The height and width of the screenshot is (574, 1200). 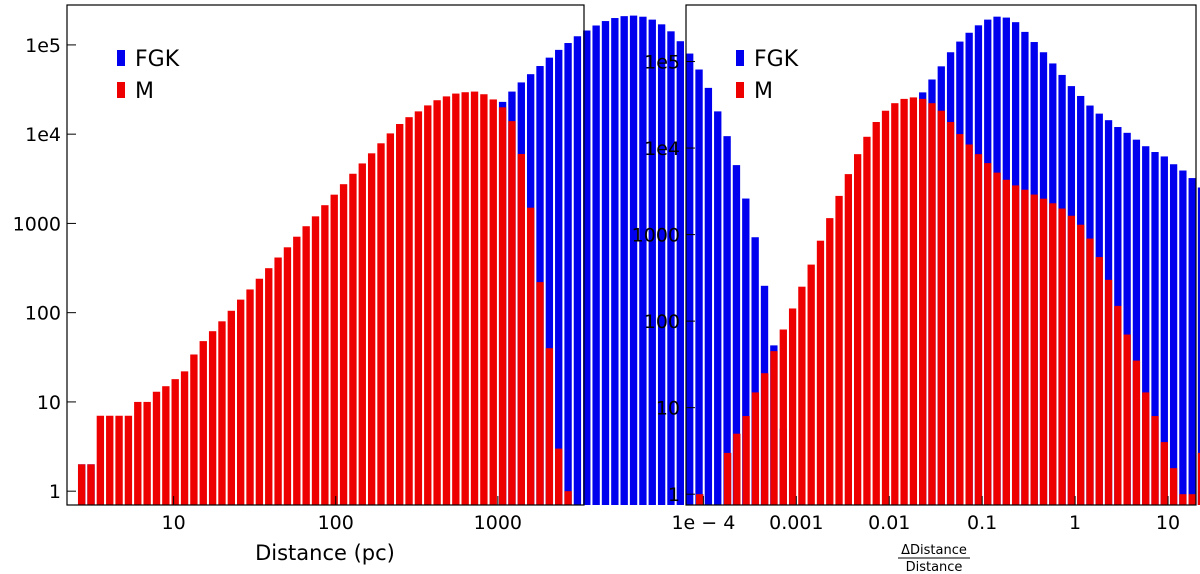 I want to click on x-axis-title-denominator: Distance, so click(x=934, y=567).